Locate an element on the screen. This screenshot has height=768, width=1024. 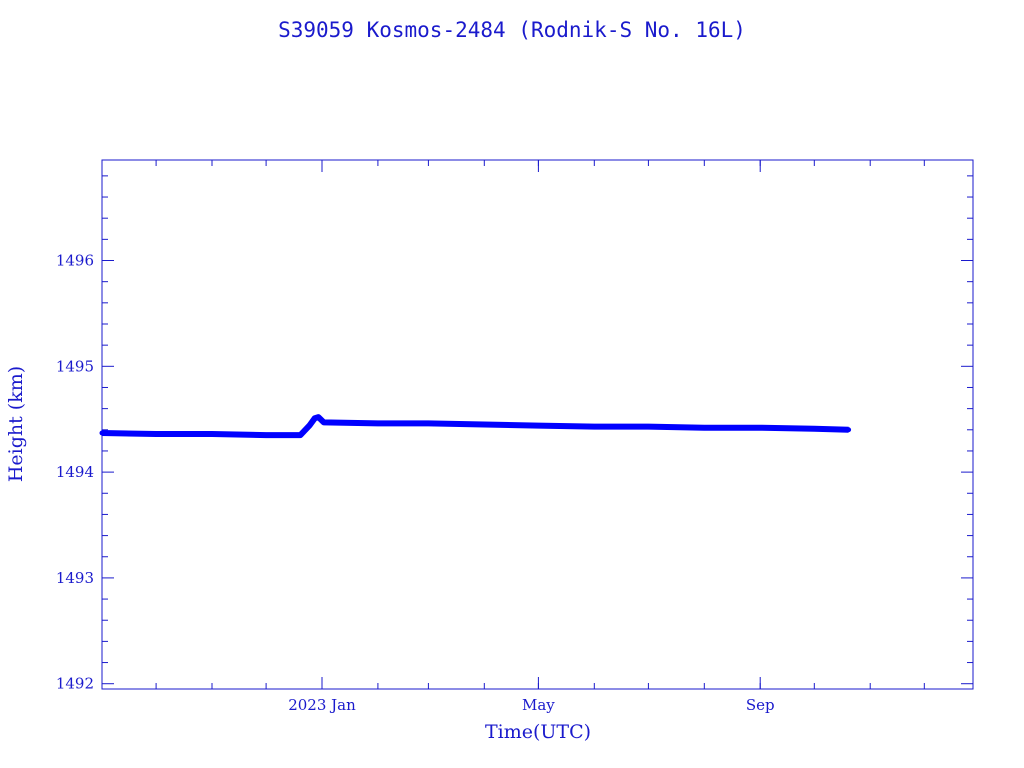
x-tick-label: Sep is located at coordinates (760, 705).